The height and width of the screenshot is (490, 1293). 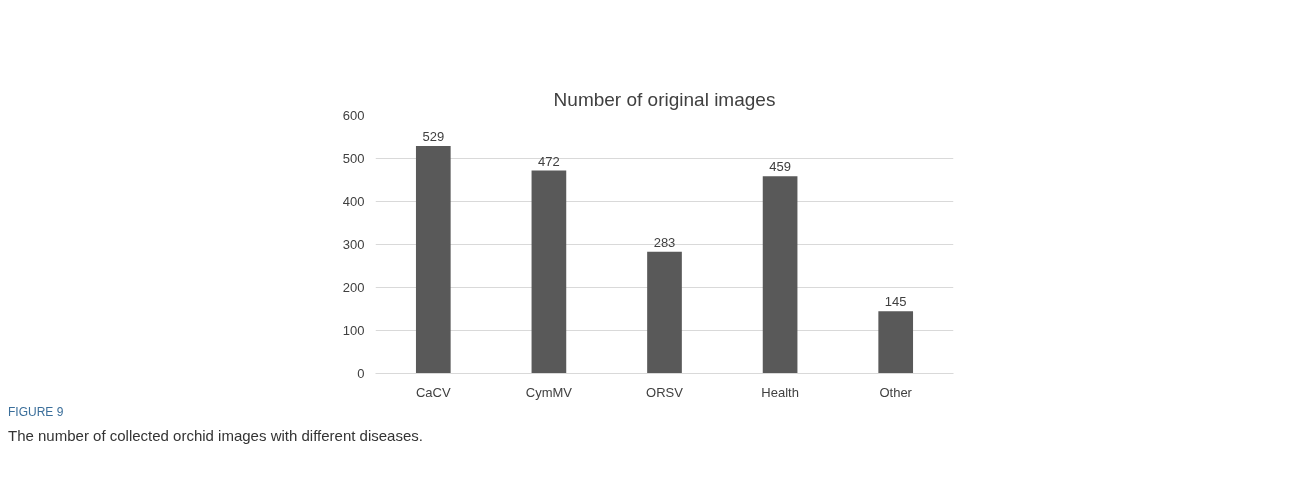 What do you see at coordinates (433, 137) in the screenshot?
I see `data-label: 529` at bounding box center [433, 137].